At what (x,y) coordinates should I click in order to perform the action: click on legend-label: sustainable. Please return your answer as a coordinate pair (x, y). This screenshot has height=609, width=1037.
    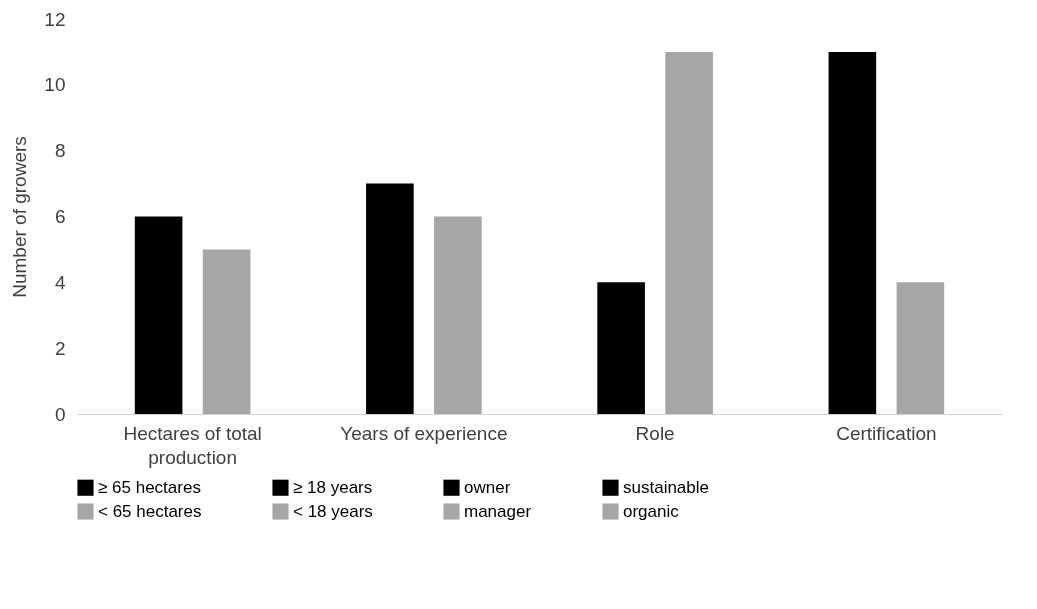
    Looking at the image, I should click on (666, 487).